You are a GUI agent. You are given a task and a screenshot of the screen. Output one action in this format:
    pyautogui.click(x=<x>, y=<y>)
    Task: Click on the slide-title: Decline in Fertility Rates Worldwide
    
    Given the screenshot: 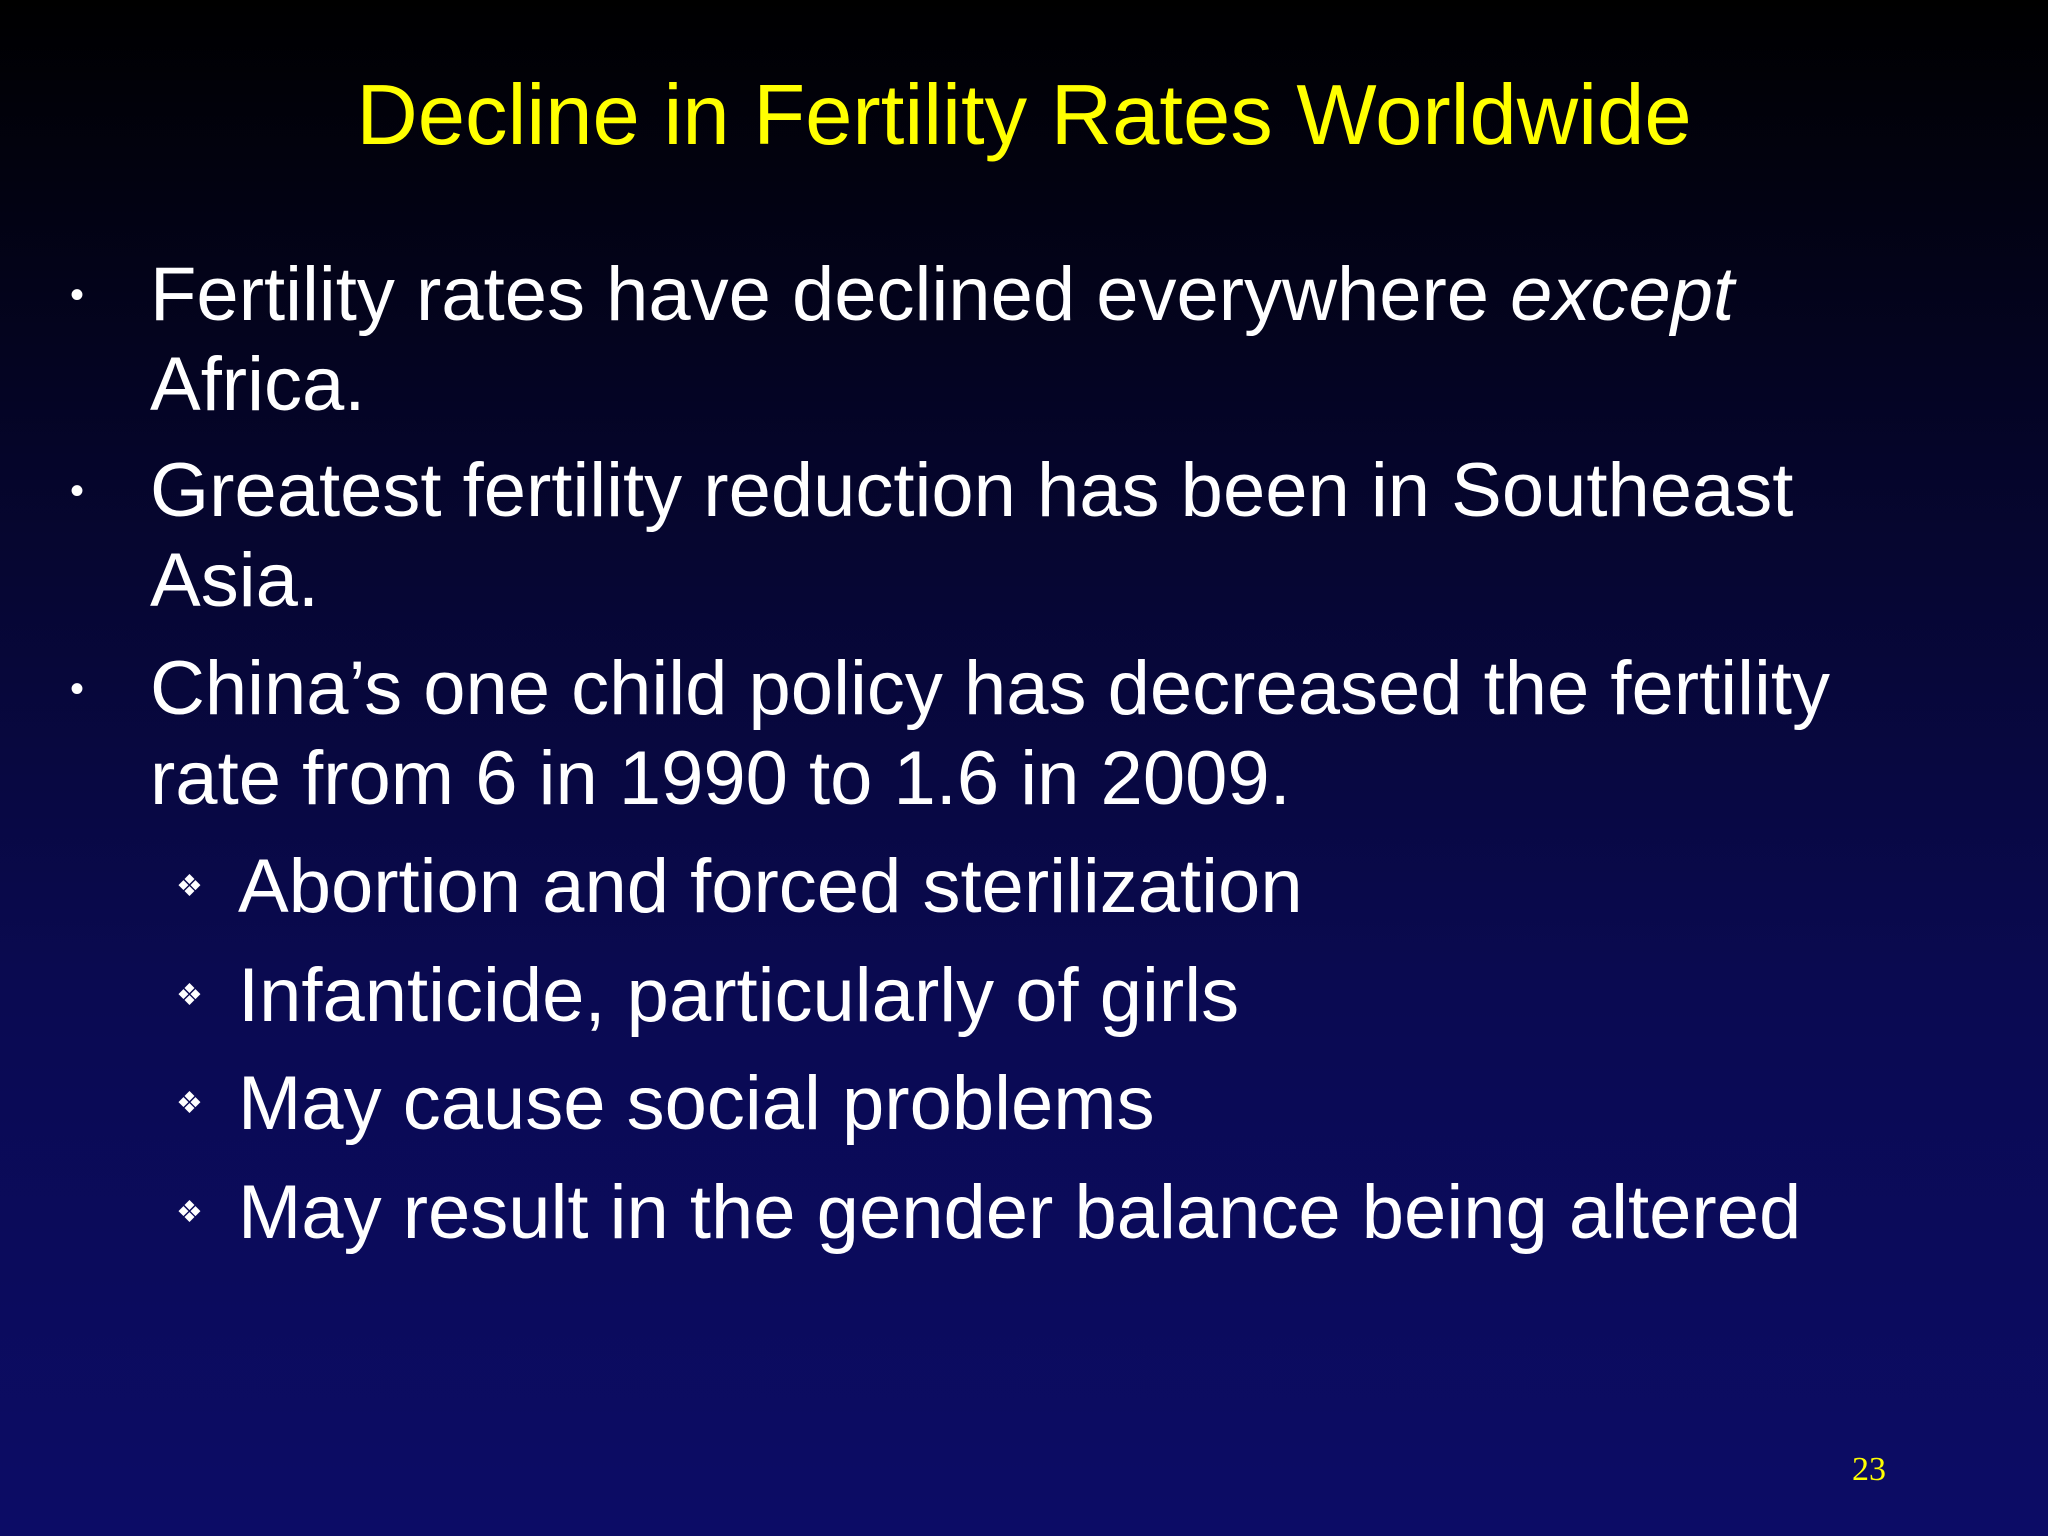 What is the action you would take?
    pyautogui.click(x=1024, y=115)
    